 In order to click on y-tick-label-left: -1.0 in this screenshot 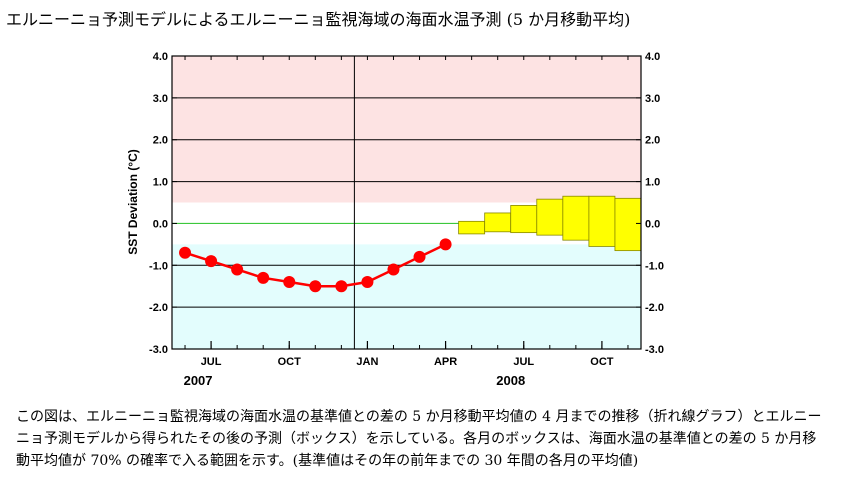, I will do `click(158, 266)`.